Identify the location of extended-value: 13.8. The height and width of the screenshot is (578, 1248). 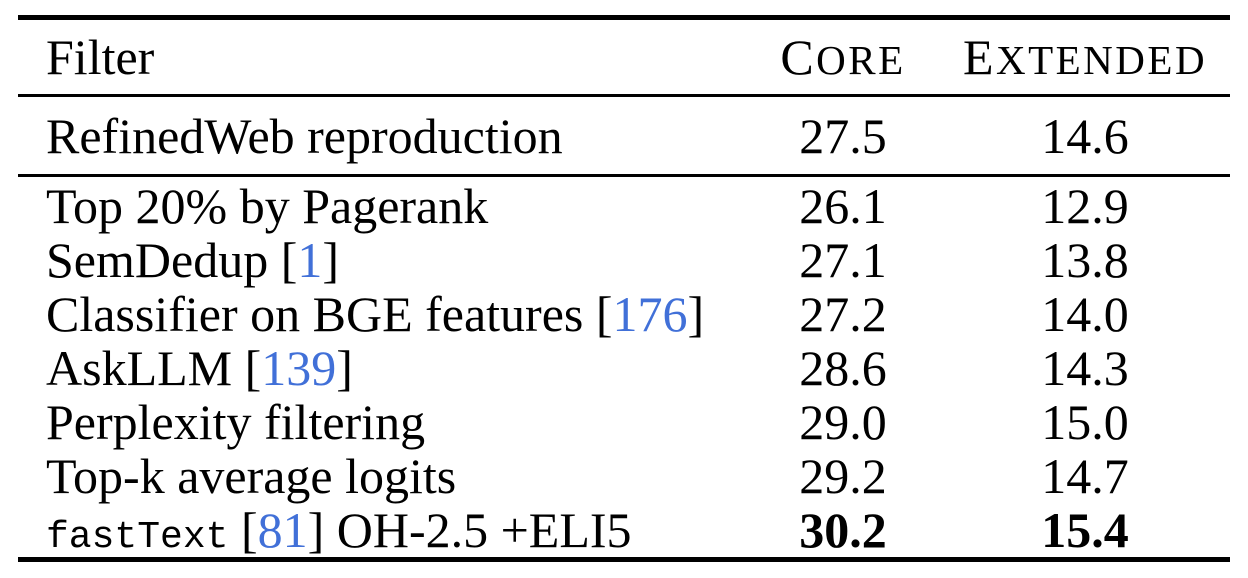
(1085, 260).